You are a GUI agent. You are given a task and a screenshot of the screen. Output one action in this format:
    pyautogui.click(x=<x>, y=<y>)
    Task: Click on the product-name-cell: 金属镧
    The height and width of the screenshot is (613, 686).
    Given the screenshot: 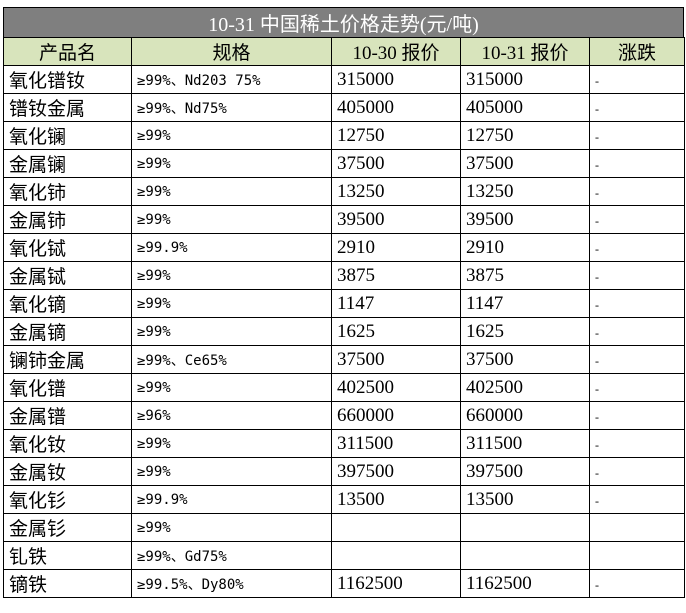 What is the action you would take?
    pyautogui.click(x=67, y=163)
    